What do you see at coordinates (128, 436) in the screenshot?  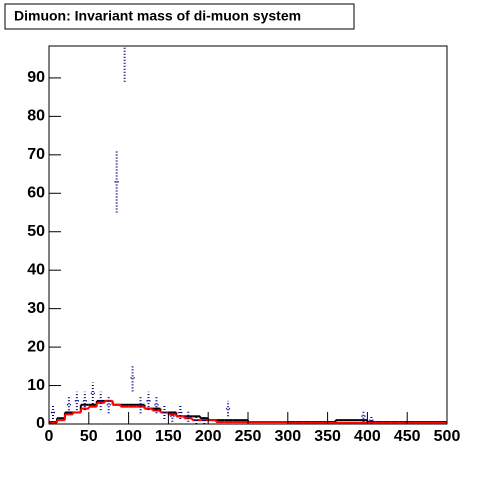 I see `x-tick-label: 100` at bounding box center [128, 436].